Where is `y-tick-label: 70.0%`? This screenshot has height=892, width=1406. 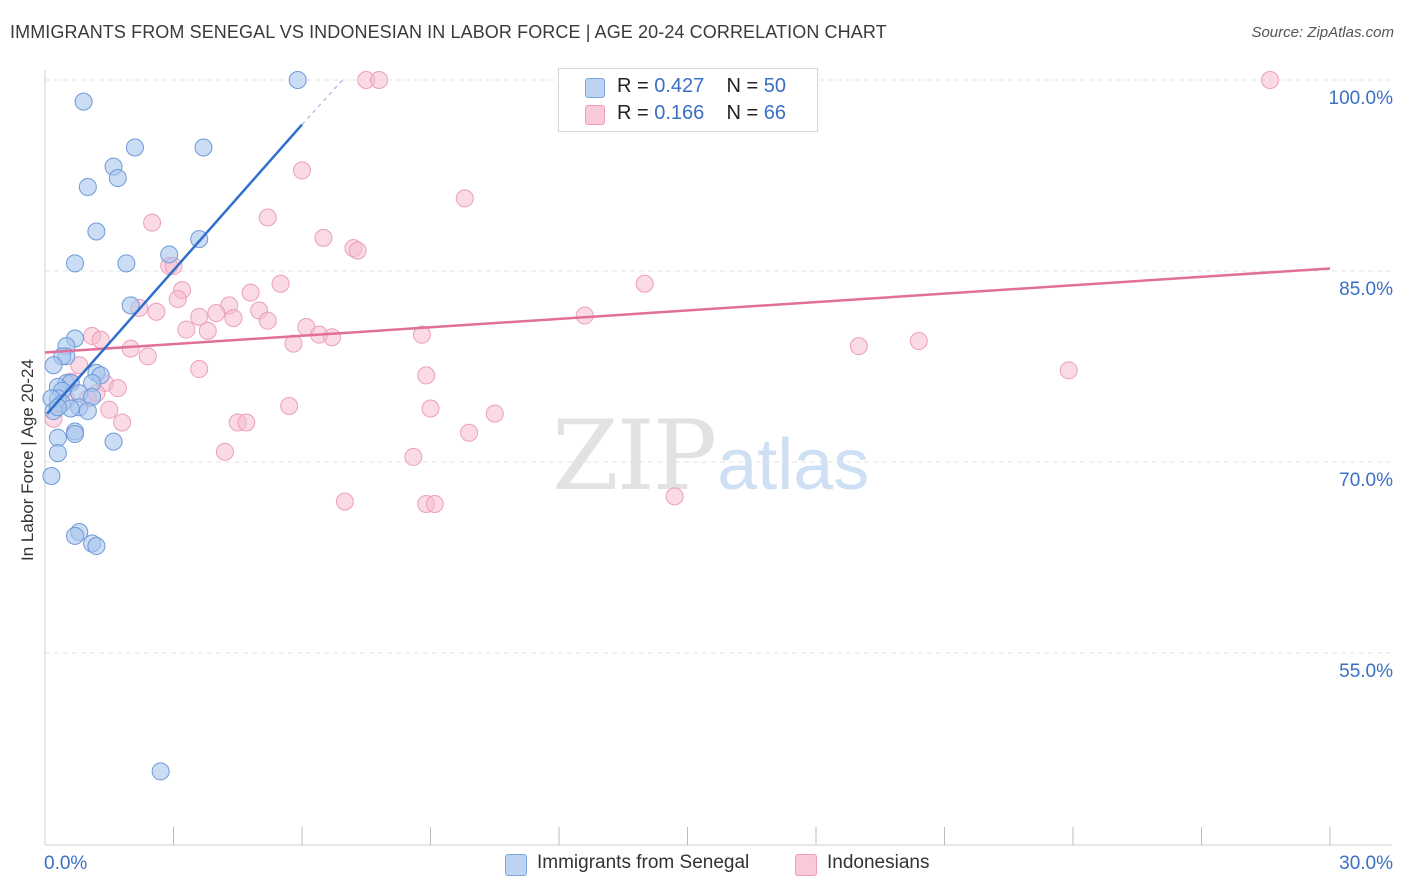
y-tick-label: 70.0% is located at coordinates (1366, 480).